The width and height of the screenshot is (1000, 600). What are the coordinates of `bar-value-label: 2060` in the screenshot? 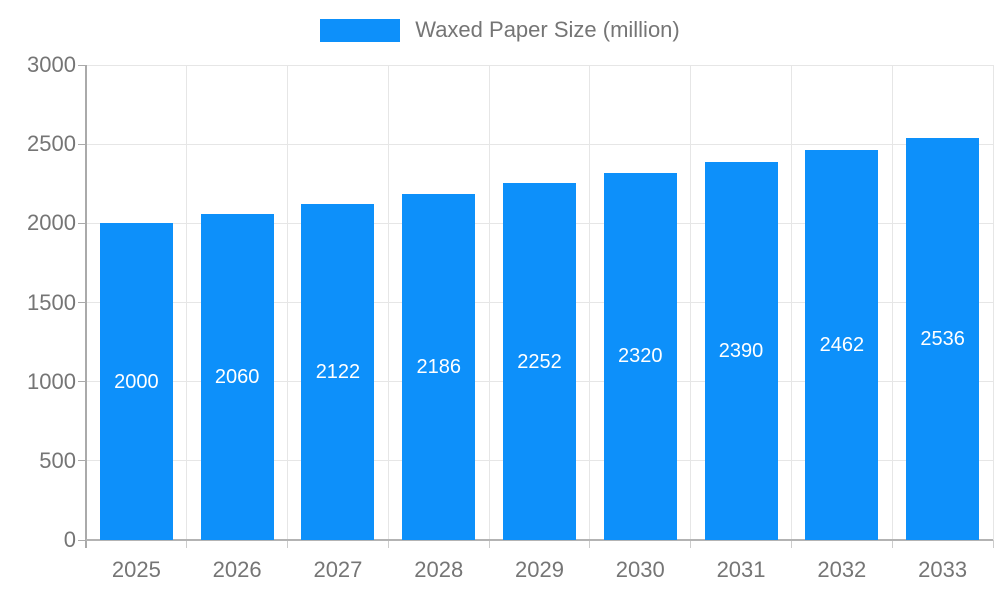 It's located at (237, 376).